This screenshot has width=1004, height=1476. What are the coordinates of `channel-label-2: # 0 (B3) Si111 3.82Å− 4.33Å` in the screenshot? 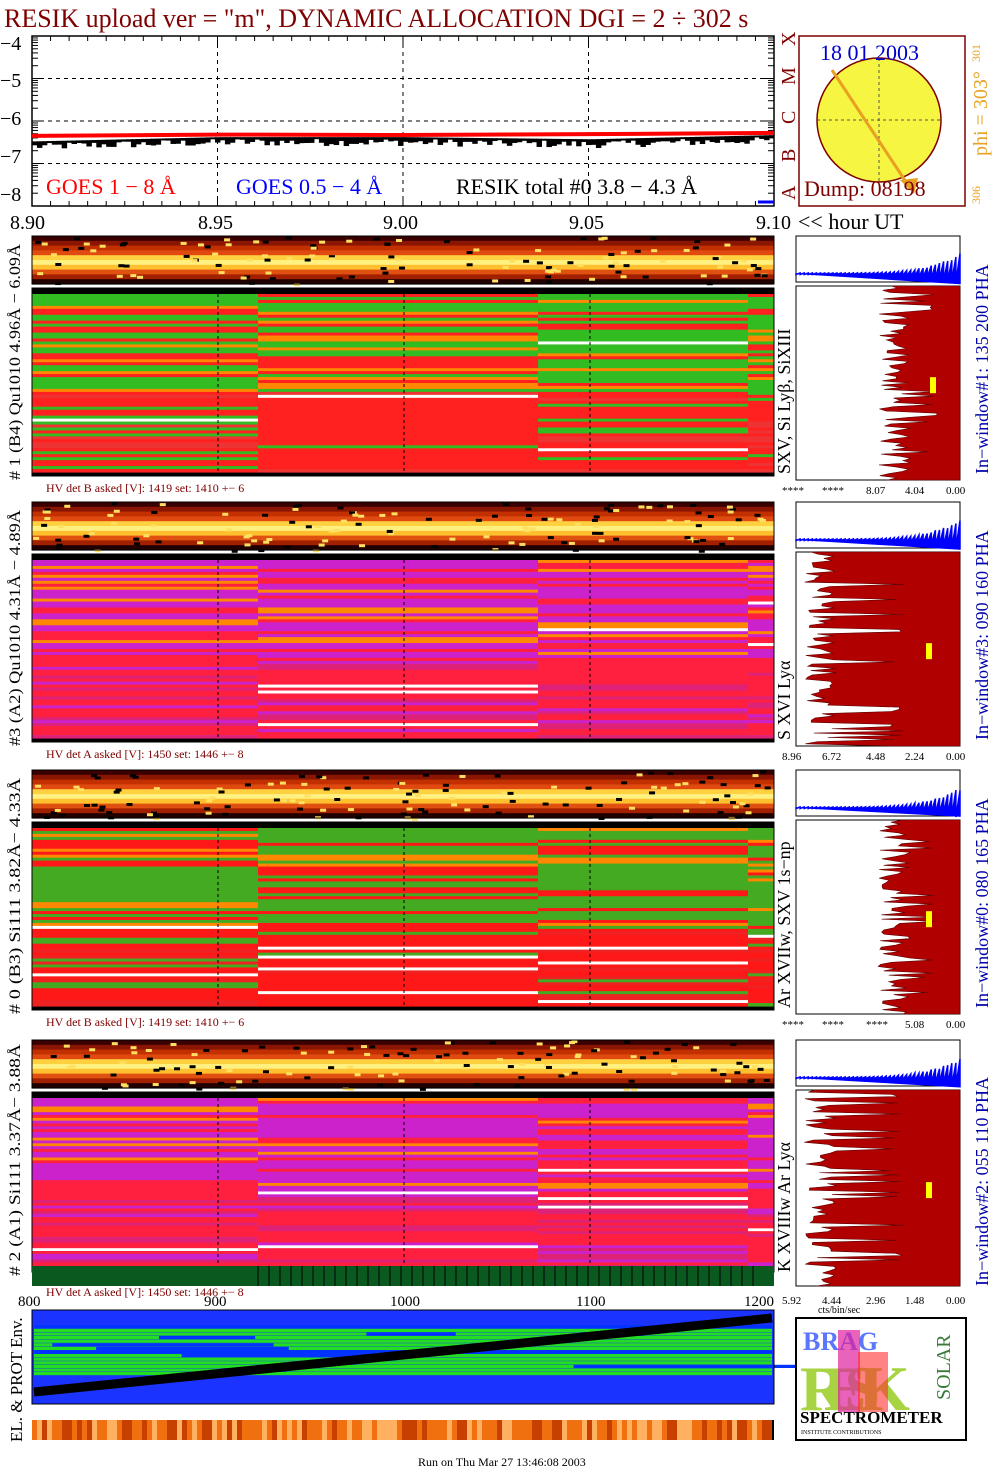 It's located at (15, 895).